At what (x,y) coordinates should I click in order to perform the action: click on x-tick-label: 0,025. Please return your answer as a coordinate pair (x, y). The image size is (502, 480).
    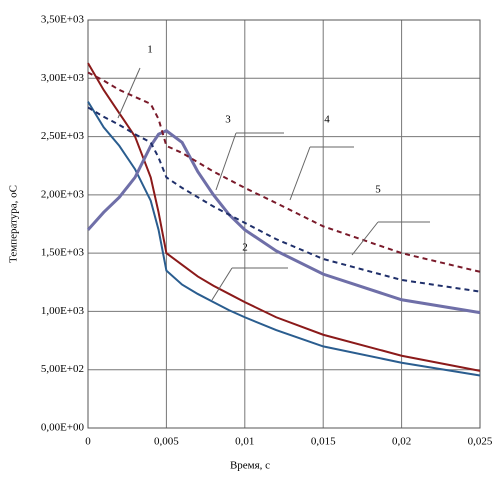
    Looking at the image, I should click on (480, 442).